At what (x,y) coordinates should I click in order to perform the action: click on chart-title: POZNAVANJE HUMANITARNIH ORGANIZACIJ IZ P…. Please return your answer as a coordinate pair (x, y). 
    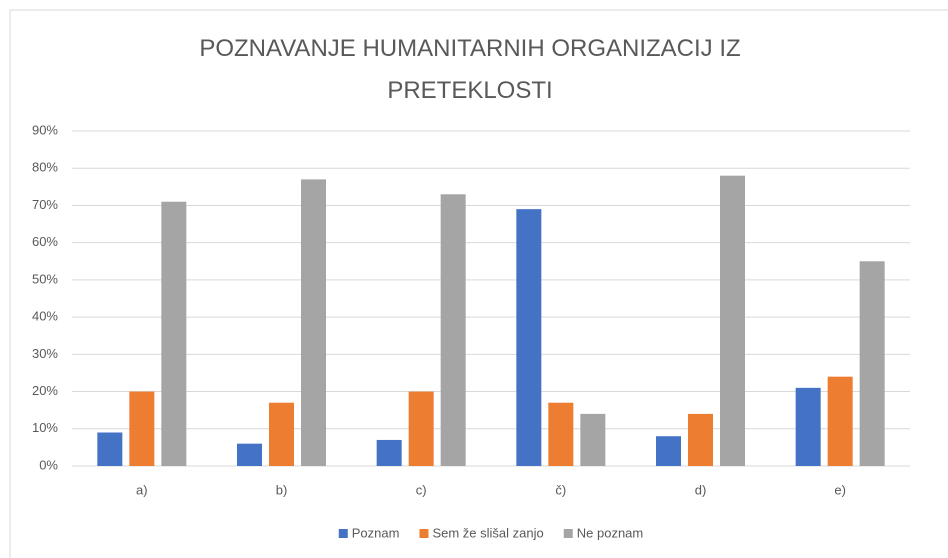
    Looking at the image, I should click on (470, 69).